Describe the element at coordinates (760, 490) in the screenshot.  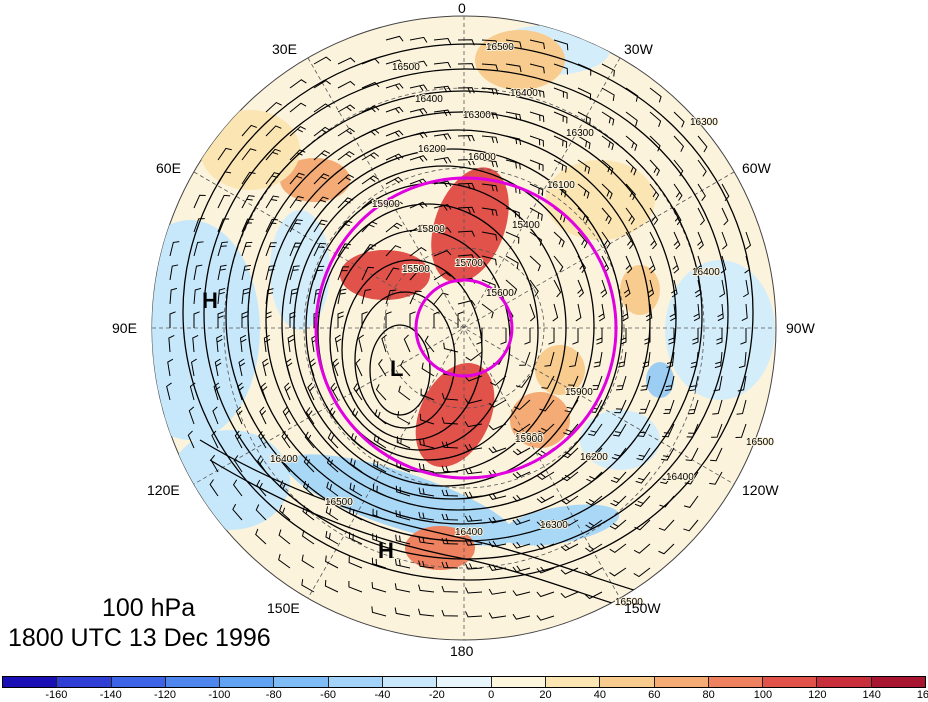
I see `lon-label-120w: 120W` at that location.